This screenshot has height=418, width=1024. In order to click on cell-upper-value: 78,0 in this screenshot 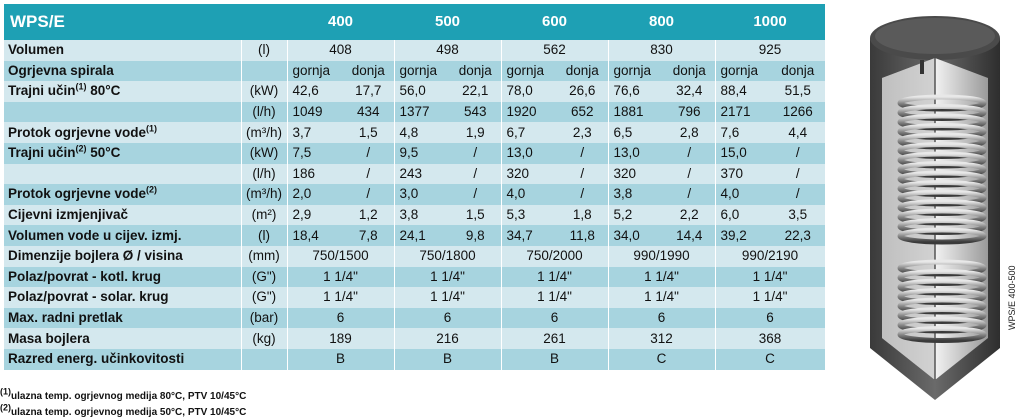, I will do `click(529, 91)`.